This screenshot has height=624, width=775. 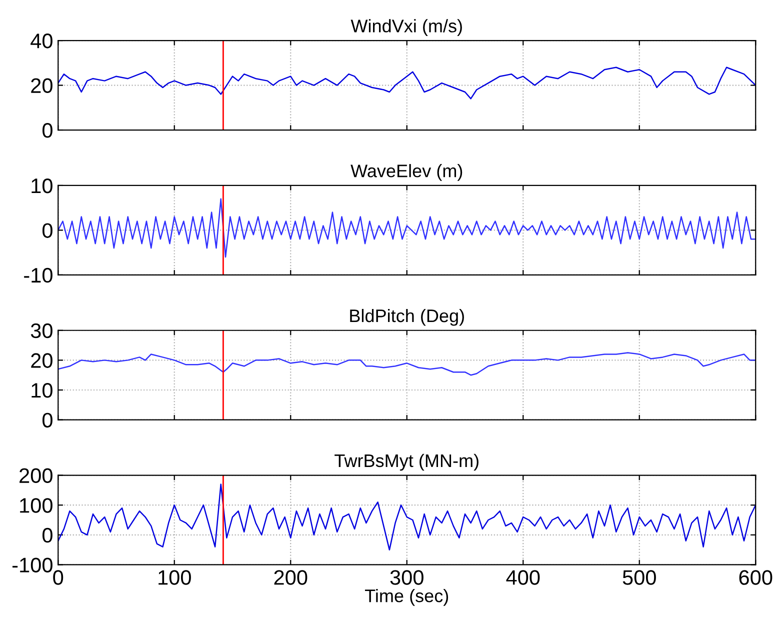 What do you see at coordinates (406, 172) in the screenshot?
I see `chart-title: WaveElev (m)` at bounding box center [406, 172].